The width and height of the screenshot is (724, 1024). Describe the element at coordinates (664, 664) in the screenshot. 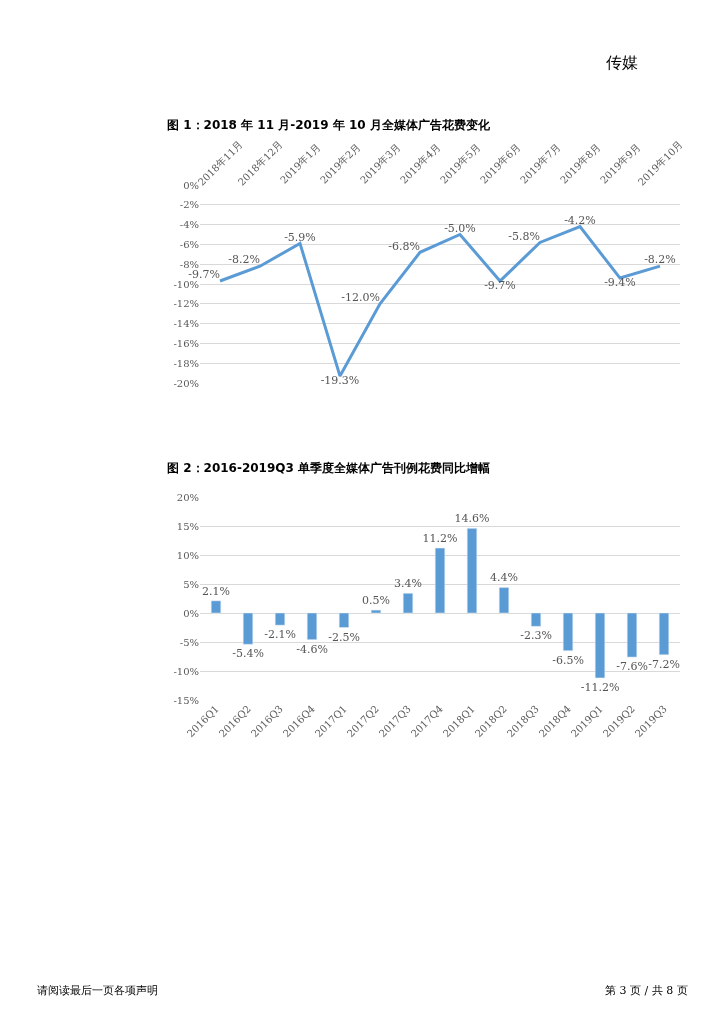

I see `data-label: -7.2%` at that location.